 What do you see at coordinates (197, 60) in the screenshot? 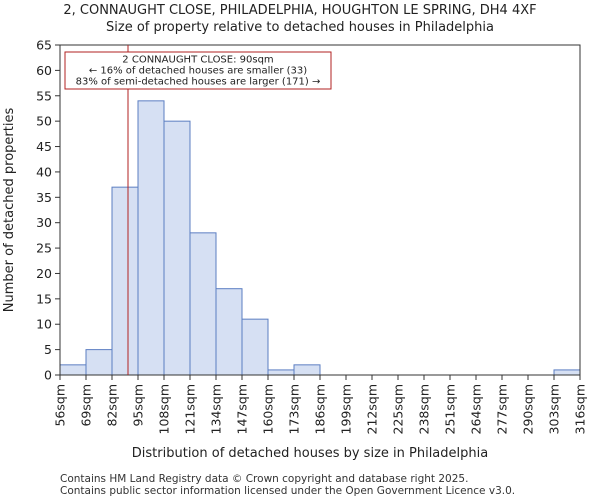
I see `annotation-line-1: 2 CONNAUGHT CLOSE: 90sqm` at bounding box center [197, 60].